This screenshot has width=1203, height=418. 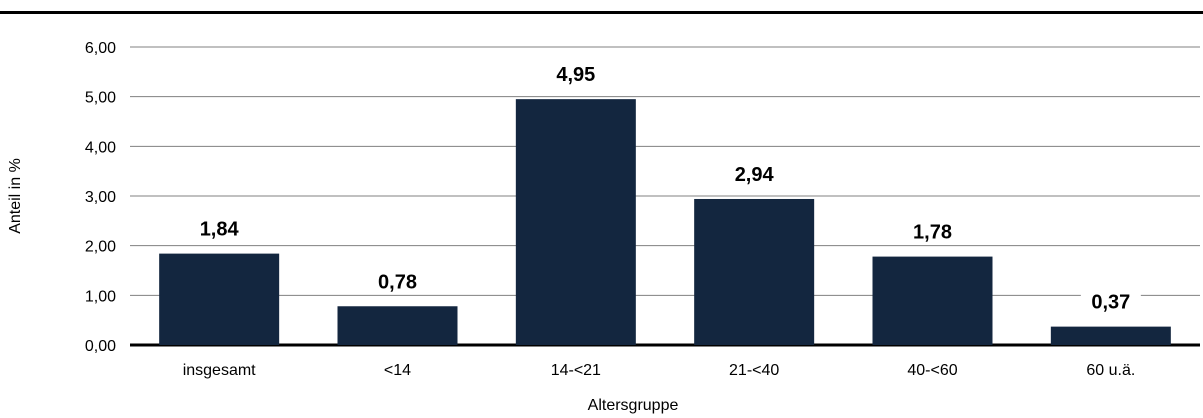 I want to click on y-tick-label: 3,00, so click(x=100, y=197).